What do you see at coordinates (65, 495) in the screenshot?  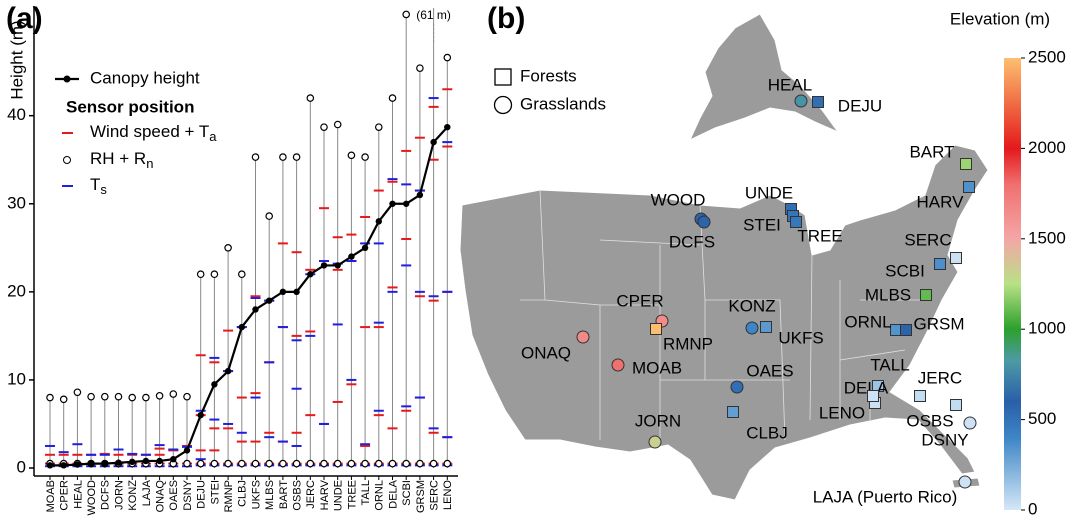 I see `x-tick-label: CPER` at bounding box center [65, 495].